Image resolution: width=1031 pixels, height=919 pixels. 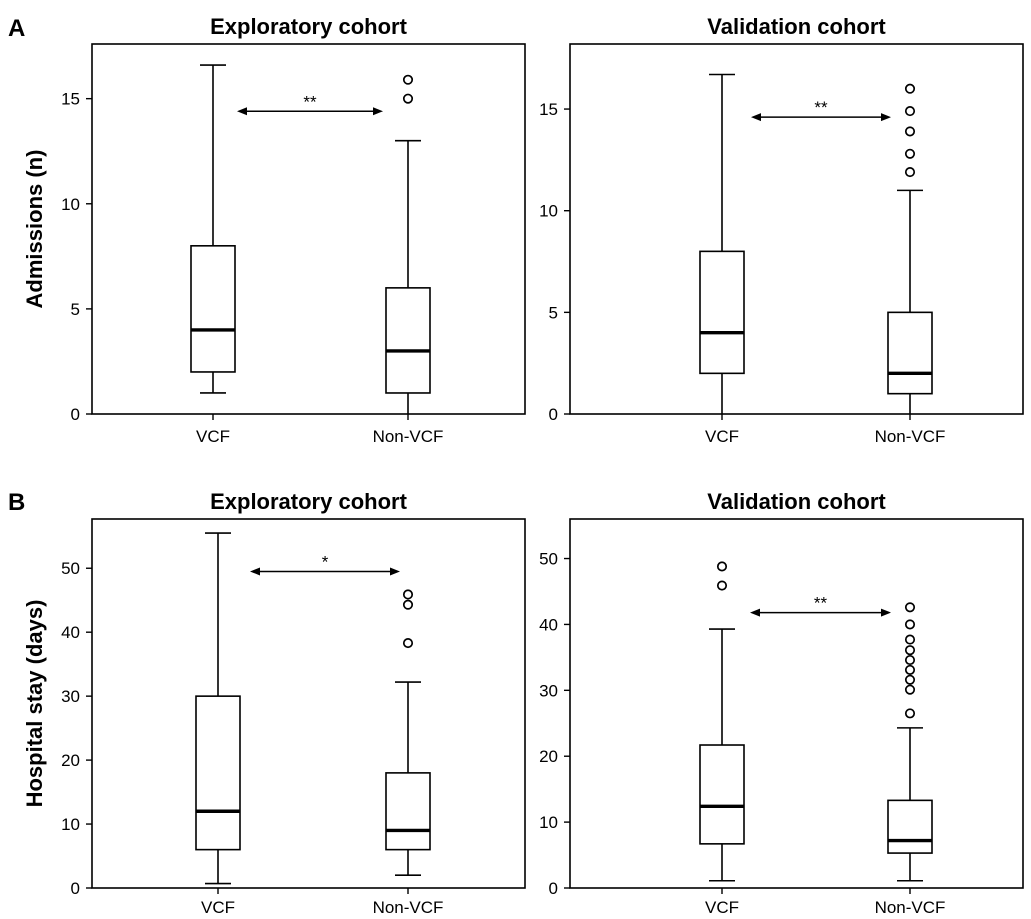 I want to click on significance-bracket: *, so click(x=325, y=564).